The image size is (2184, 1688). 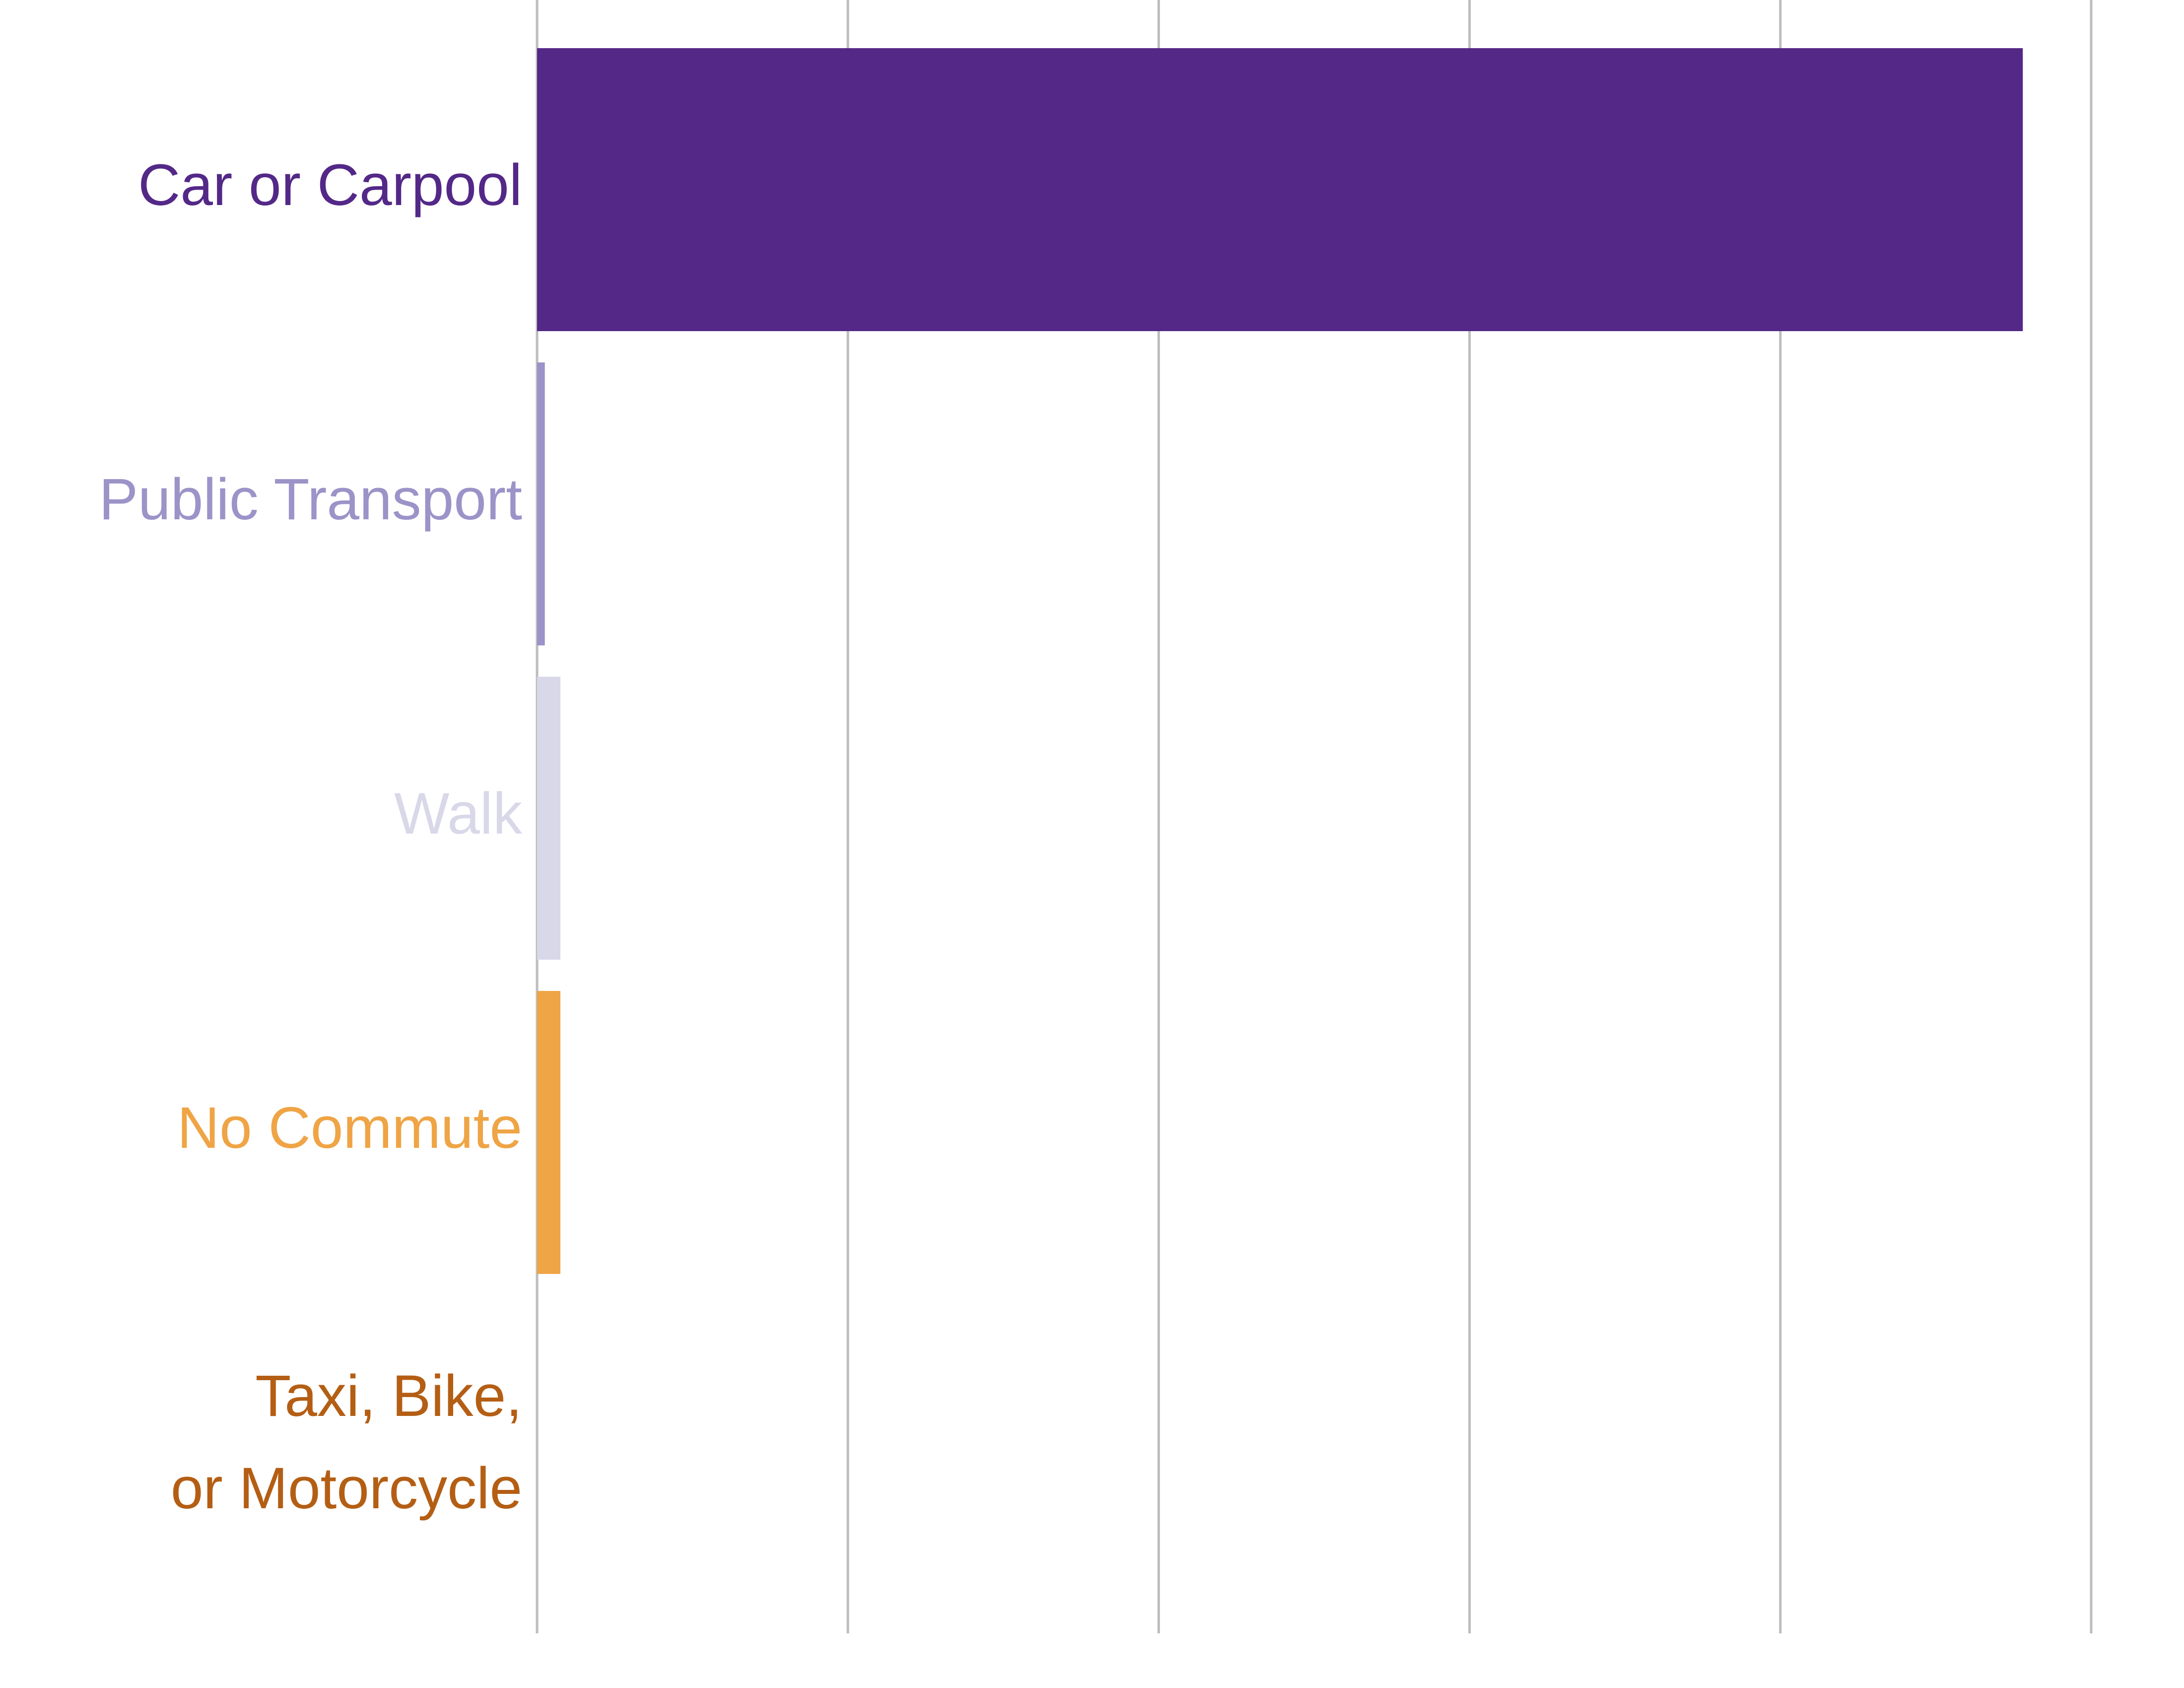 I want to click on x-tick-label: 0, so click(x=537, y=1682).